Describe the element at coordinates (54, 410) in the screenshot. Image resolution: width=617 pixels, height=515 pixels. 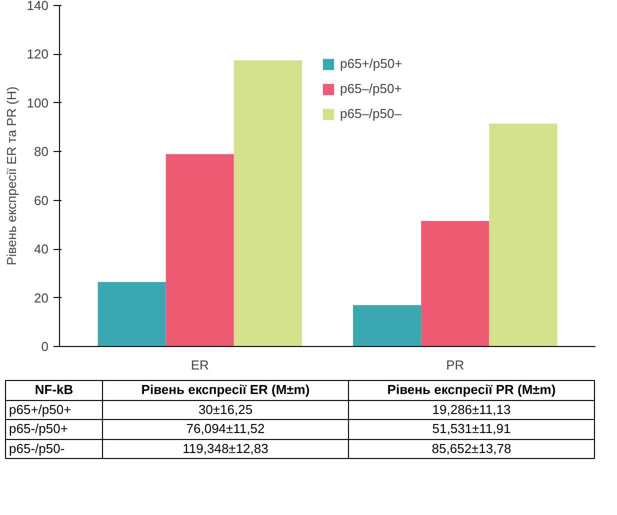
I see `text: p65+/p50+` at that location.